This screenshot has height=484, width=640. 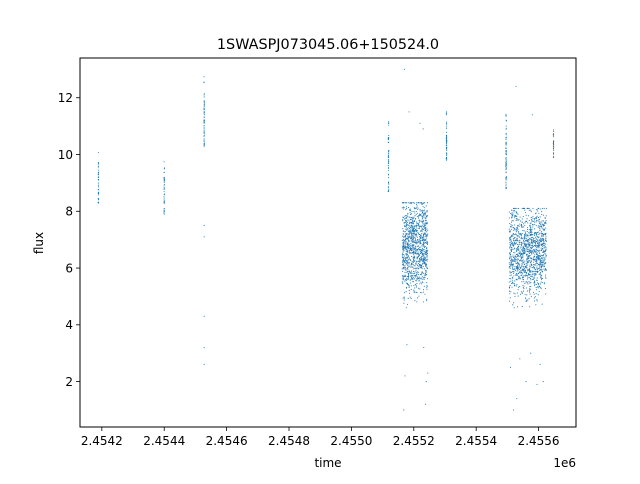 I want to click on x-axis-label: time, so click(x=327, y=463).